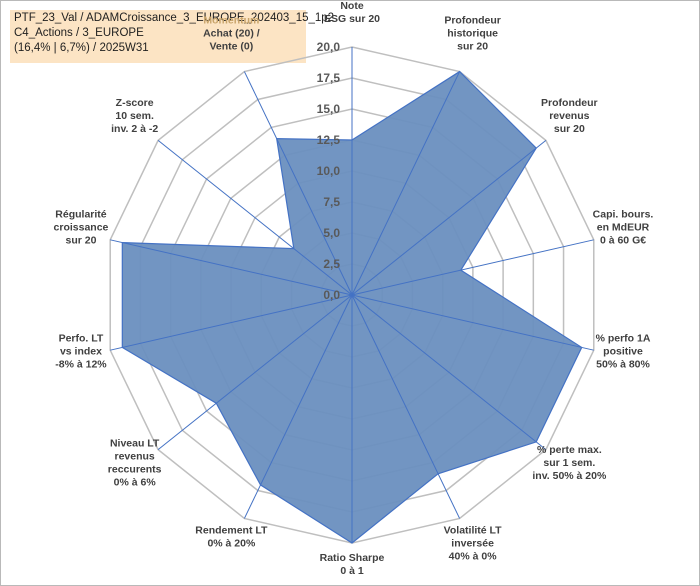 Image resolution: width=700 pixels, height=586 pixels. I want to click on category-label-0: Note ESG sur 20, so click(352, 12).